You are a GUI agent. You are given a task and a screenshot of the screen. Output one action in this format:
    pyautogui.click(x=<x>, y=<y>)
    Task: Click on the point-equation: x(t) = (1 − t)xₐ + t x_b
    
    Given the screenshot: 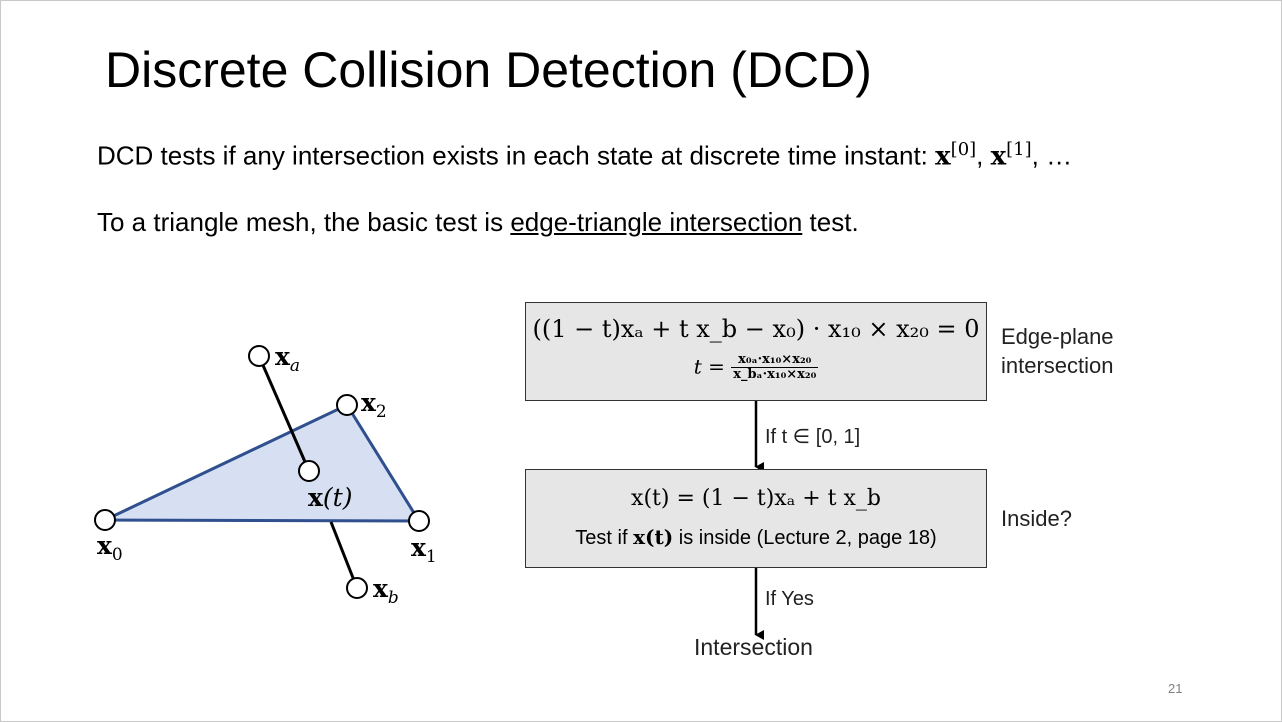 What is the action you would take?
    pyautogui.click(x=756, y=498)
    